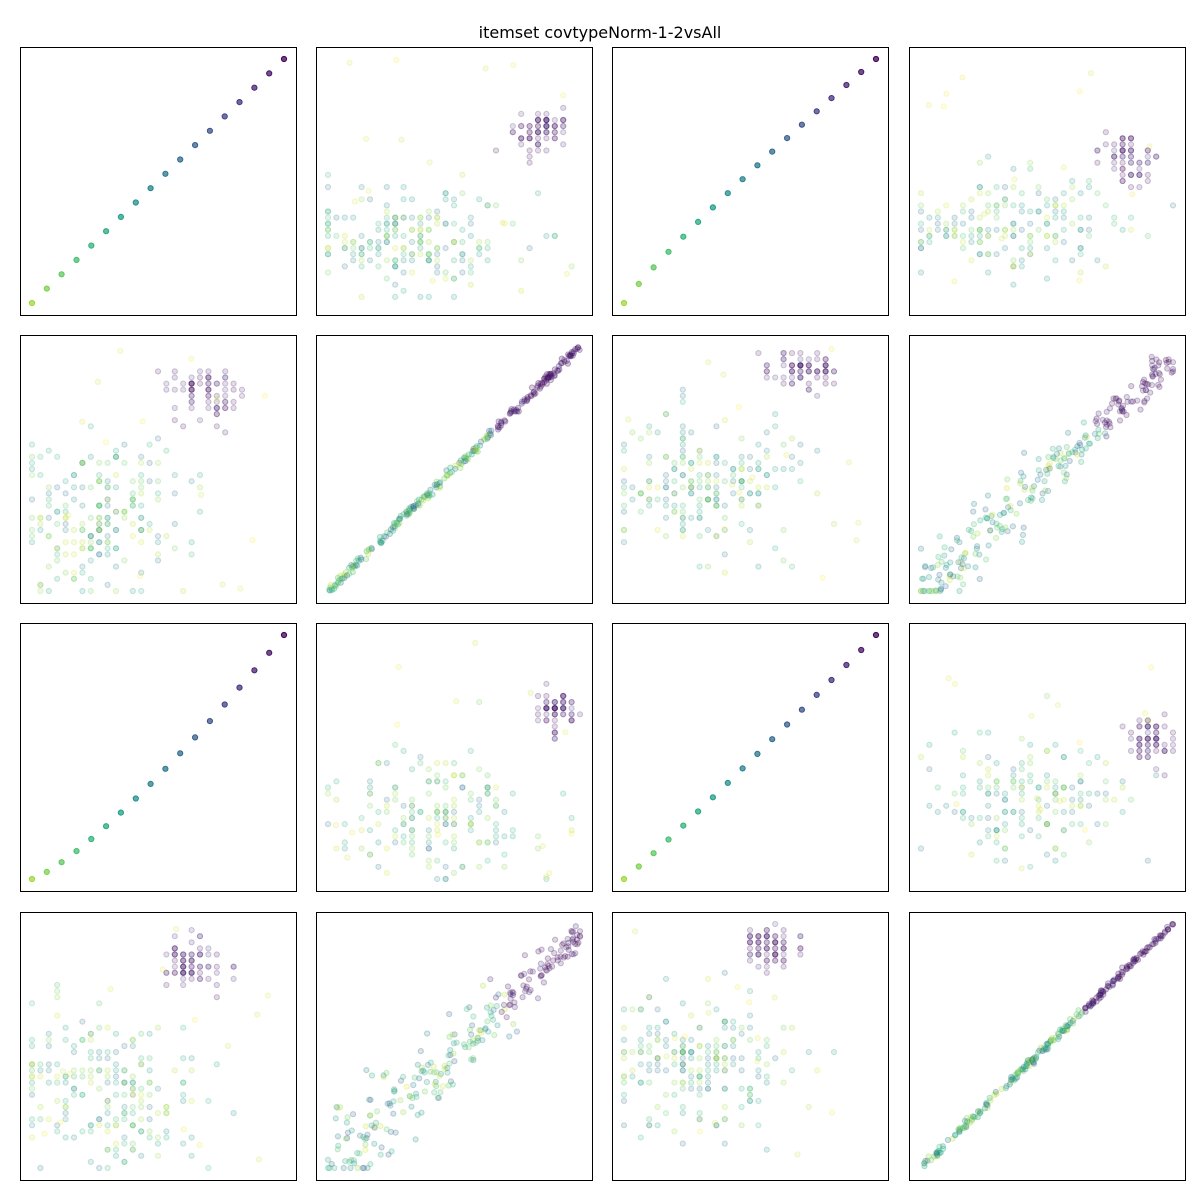  What do you see at coordinates (750, 181) in the screenshot?
I see `panel-r1c3` at bounding box center [750, 181].